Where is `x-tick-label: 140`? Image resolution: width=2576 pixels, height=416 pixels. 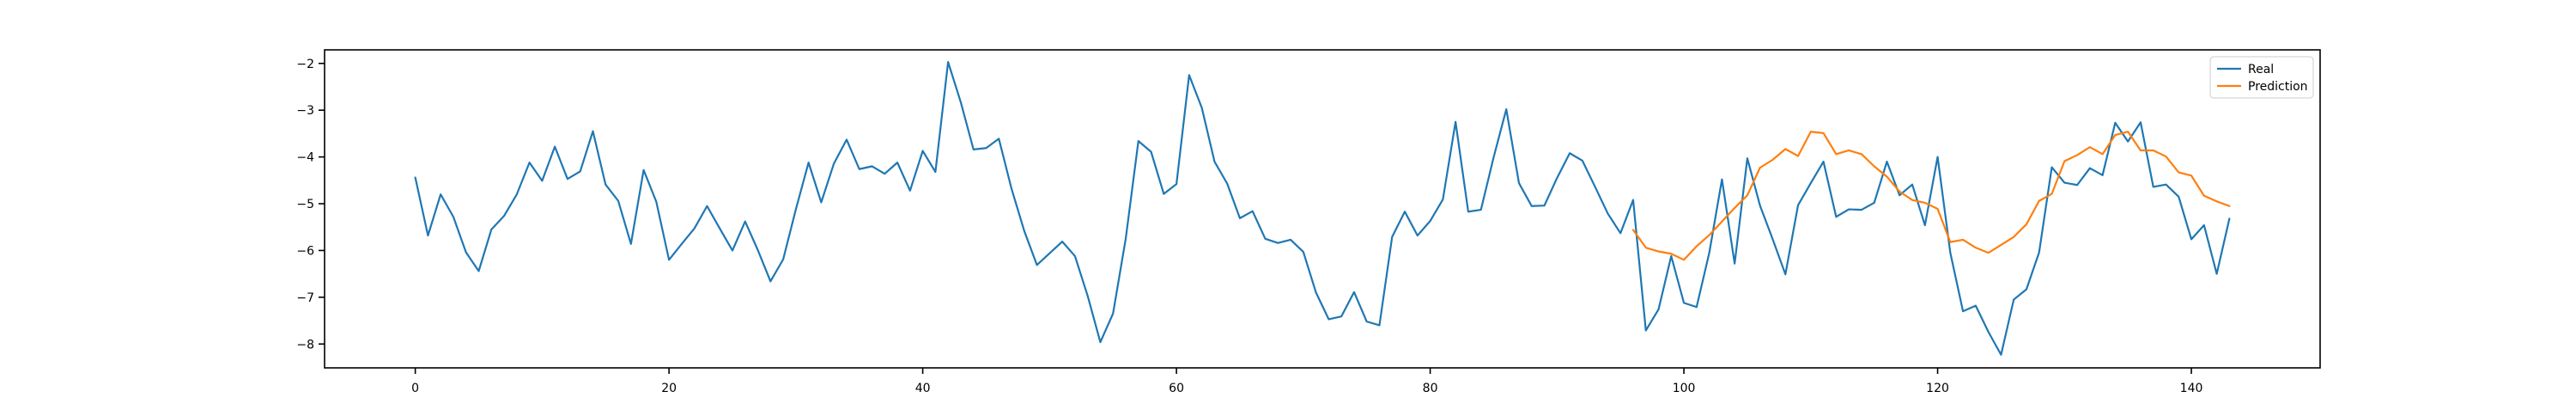 x-tick-label: 140 is located at coordinates (2192, 389).